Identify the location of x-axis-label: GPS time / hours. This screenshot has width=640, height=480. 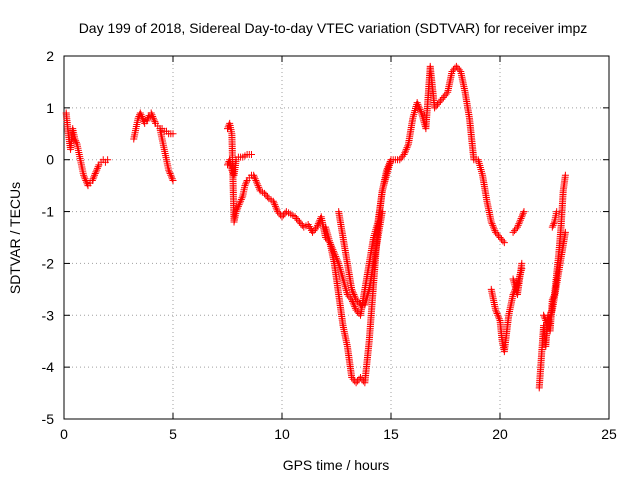
(336, 465).